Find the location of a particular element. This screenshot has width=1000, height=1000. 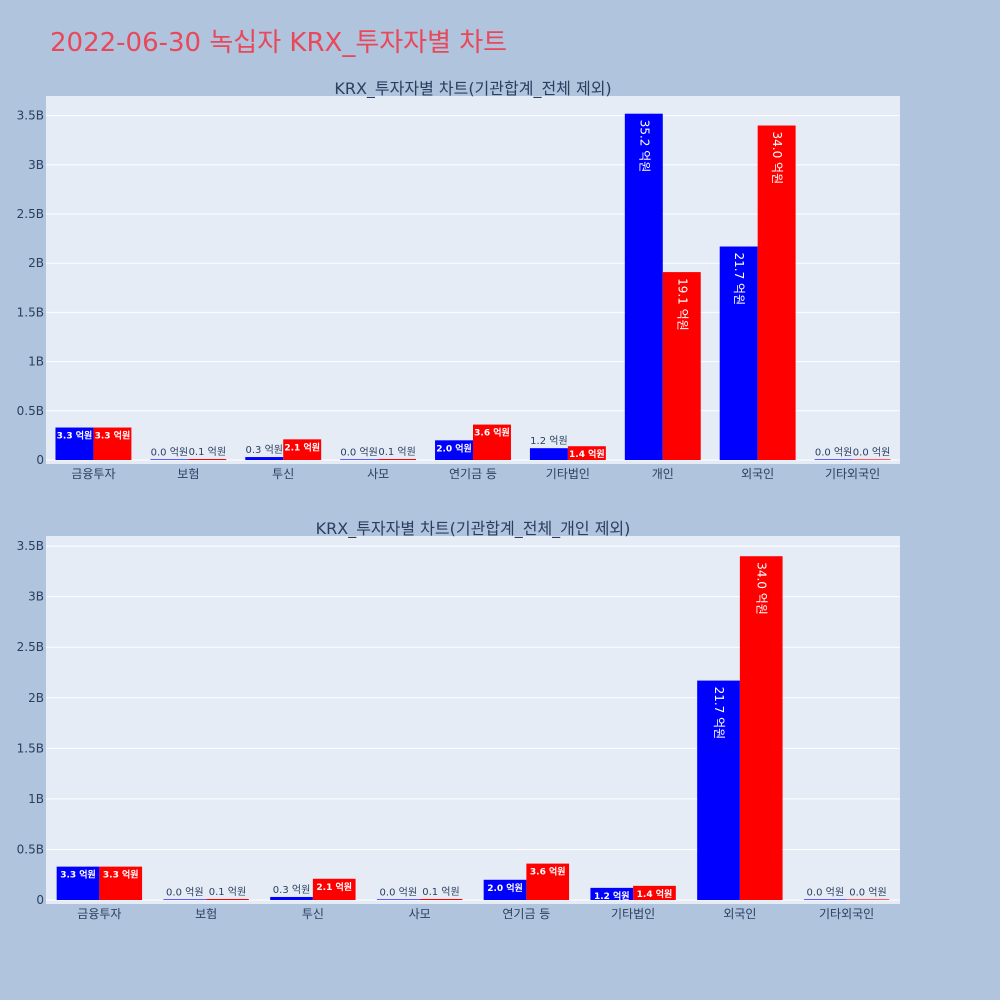

x-tick-label: 기타외국인 is located at coordinates (846, 914).